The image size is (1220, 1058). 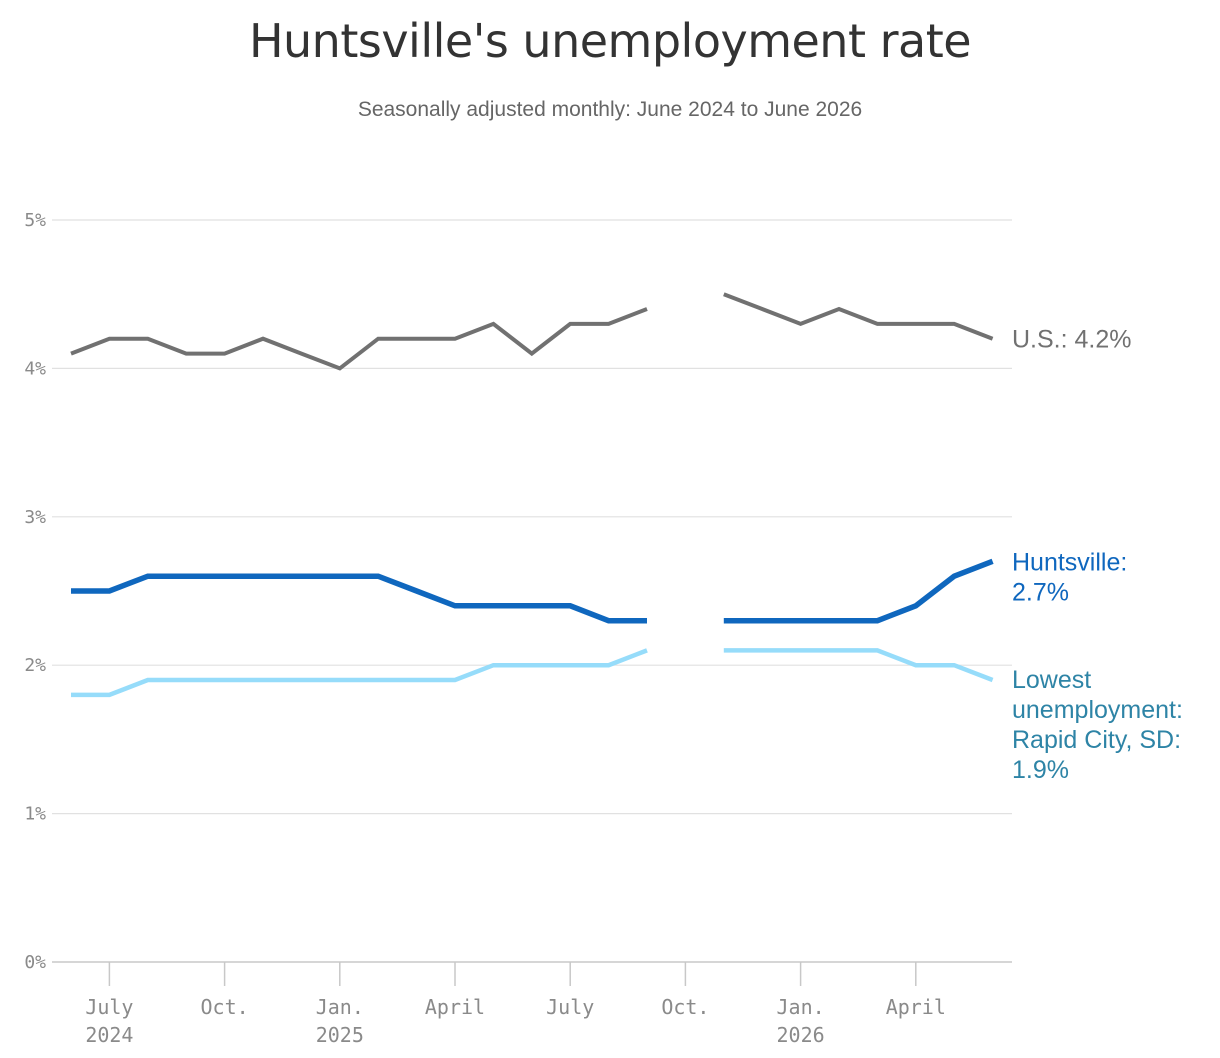 I want to click on x-tick-year-label: 2024, so click(x=109, y=1035).